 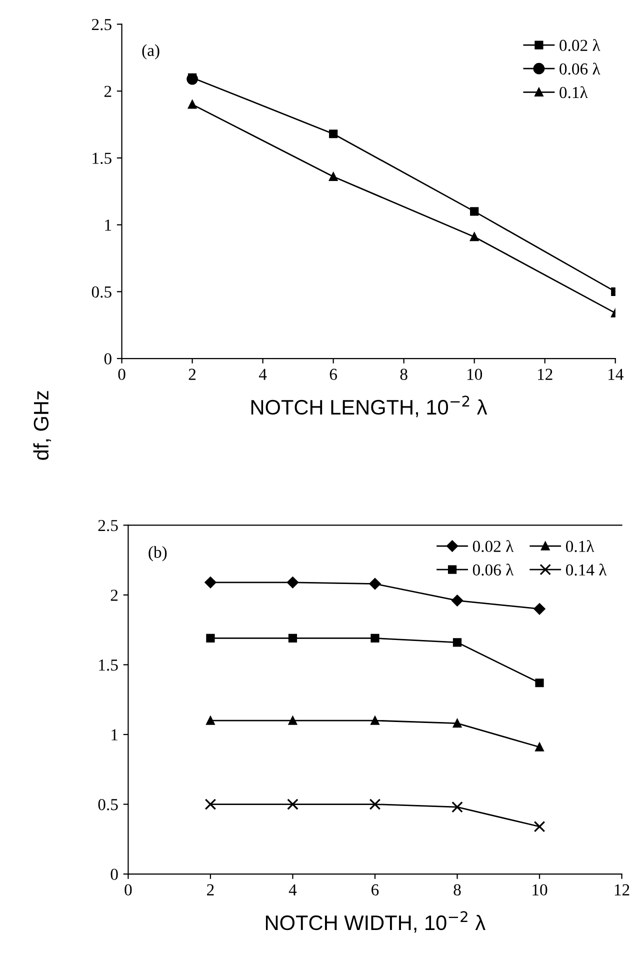 I want to click on annotation: (b), so click(x=157, y=554).